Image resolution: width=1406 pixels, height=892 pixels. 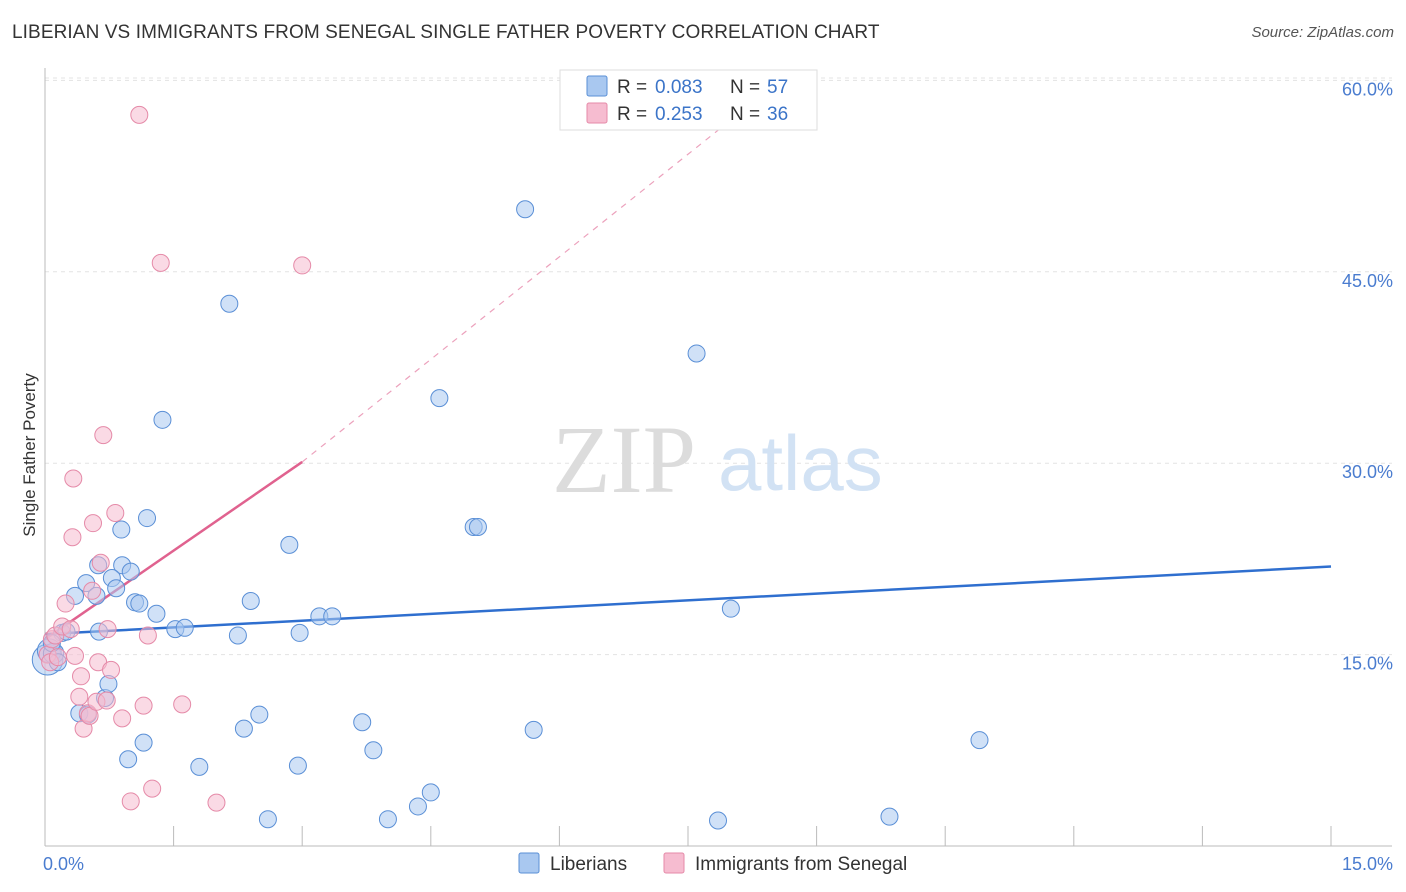 I want to click on top-legend: R = 0.083 N = 57 R = 0.253 N = 36, so click(x=688, y=100).